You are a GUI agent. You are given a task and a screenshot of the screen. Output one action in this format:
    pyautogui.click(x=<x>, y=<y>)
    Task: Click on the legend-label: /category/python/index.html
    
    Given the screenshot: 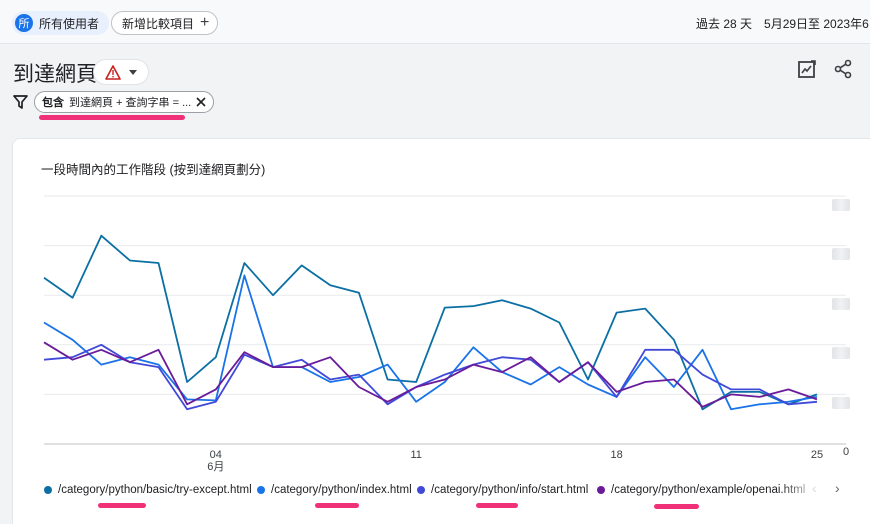 What is the action you would take?
    pyautogui.click(x=341, y=490)
    